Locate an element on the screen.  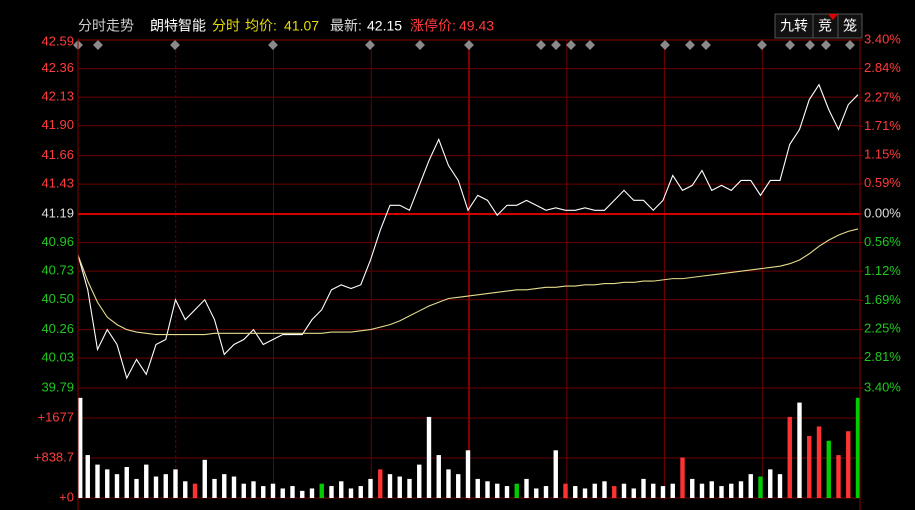
y2-tick-label: 2.81% is located at coordinates (882, 356).